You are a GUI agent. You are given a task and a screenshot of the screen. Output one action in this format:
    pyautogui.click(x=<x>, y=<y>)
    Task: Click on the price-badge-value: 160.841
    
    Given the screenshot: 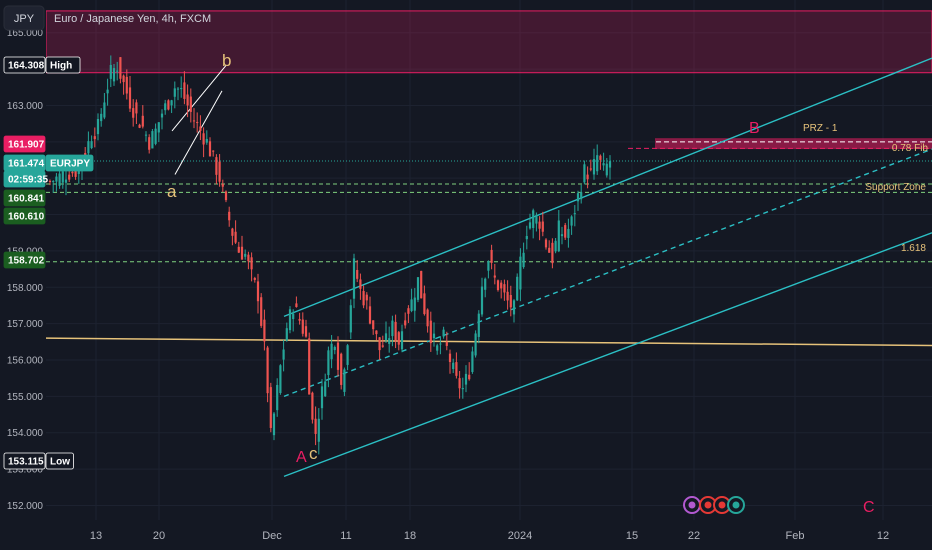 What is the action you would take?
    pyautogui.click(x=26, y=199)
    